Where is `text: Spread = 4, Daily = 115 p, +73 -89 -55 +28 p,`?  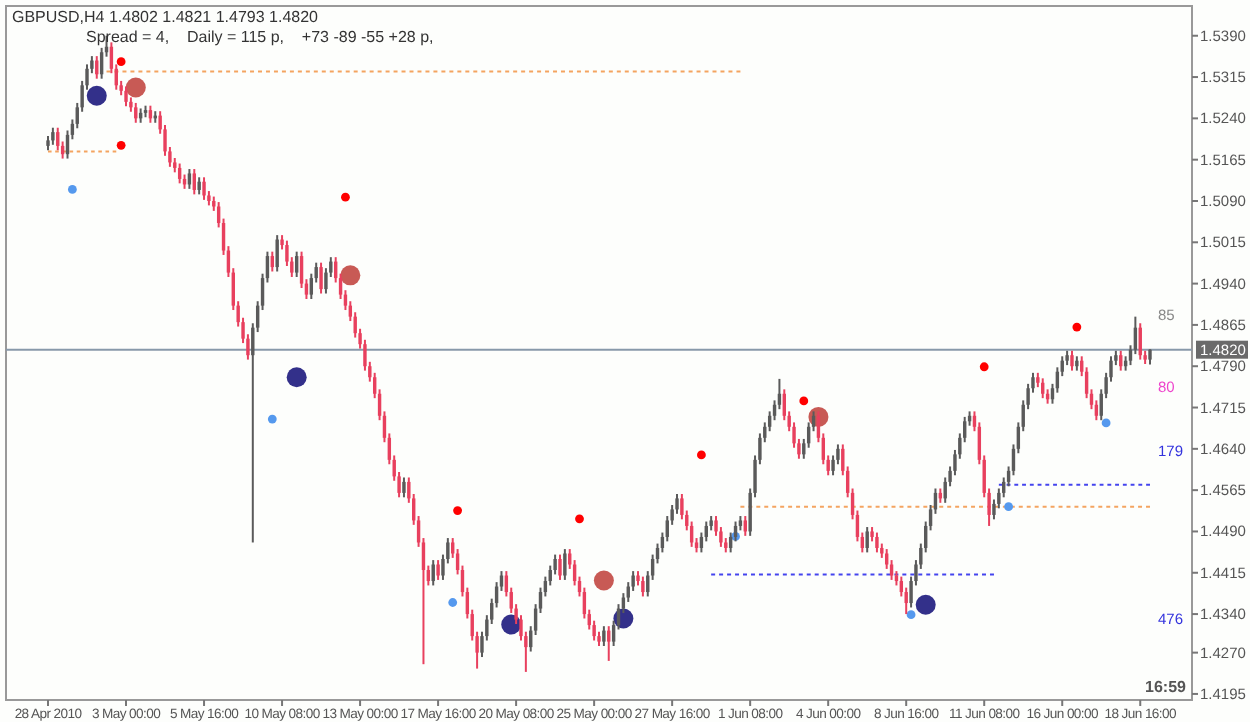 text: Spread = 4, Daily = 115 p, +73 -89 -55 +28 p, is located at coordinates (260, 37).